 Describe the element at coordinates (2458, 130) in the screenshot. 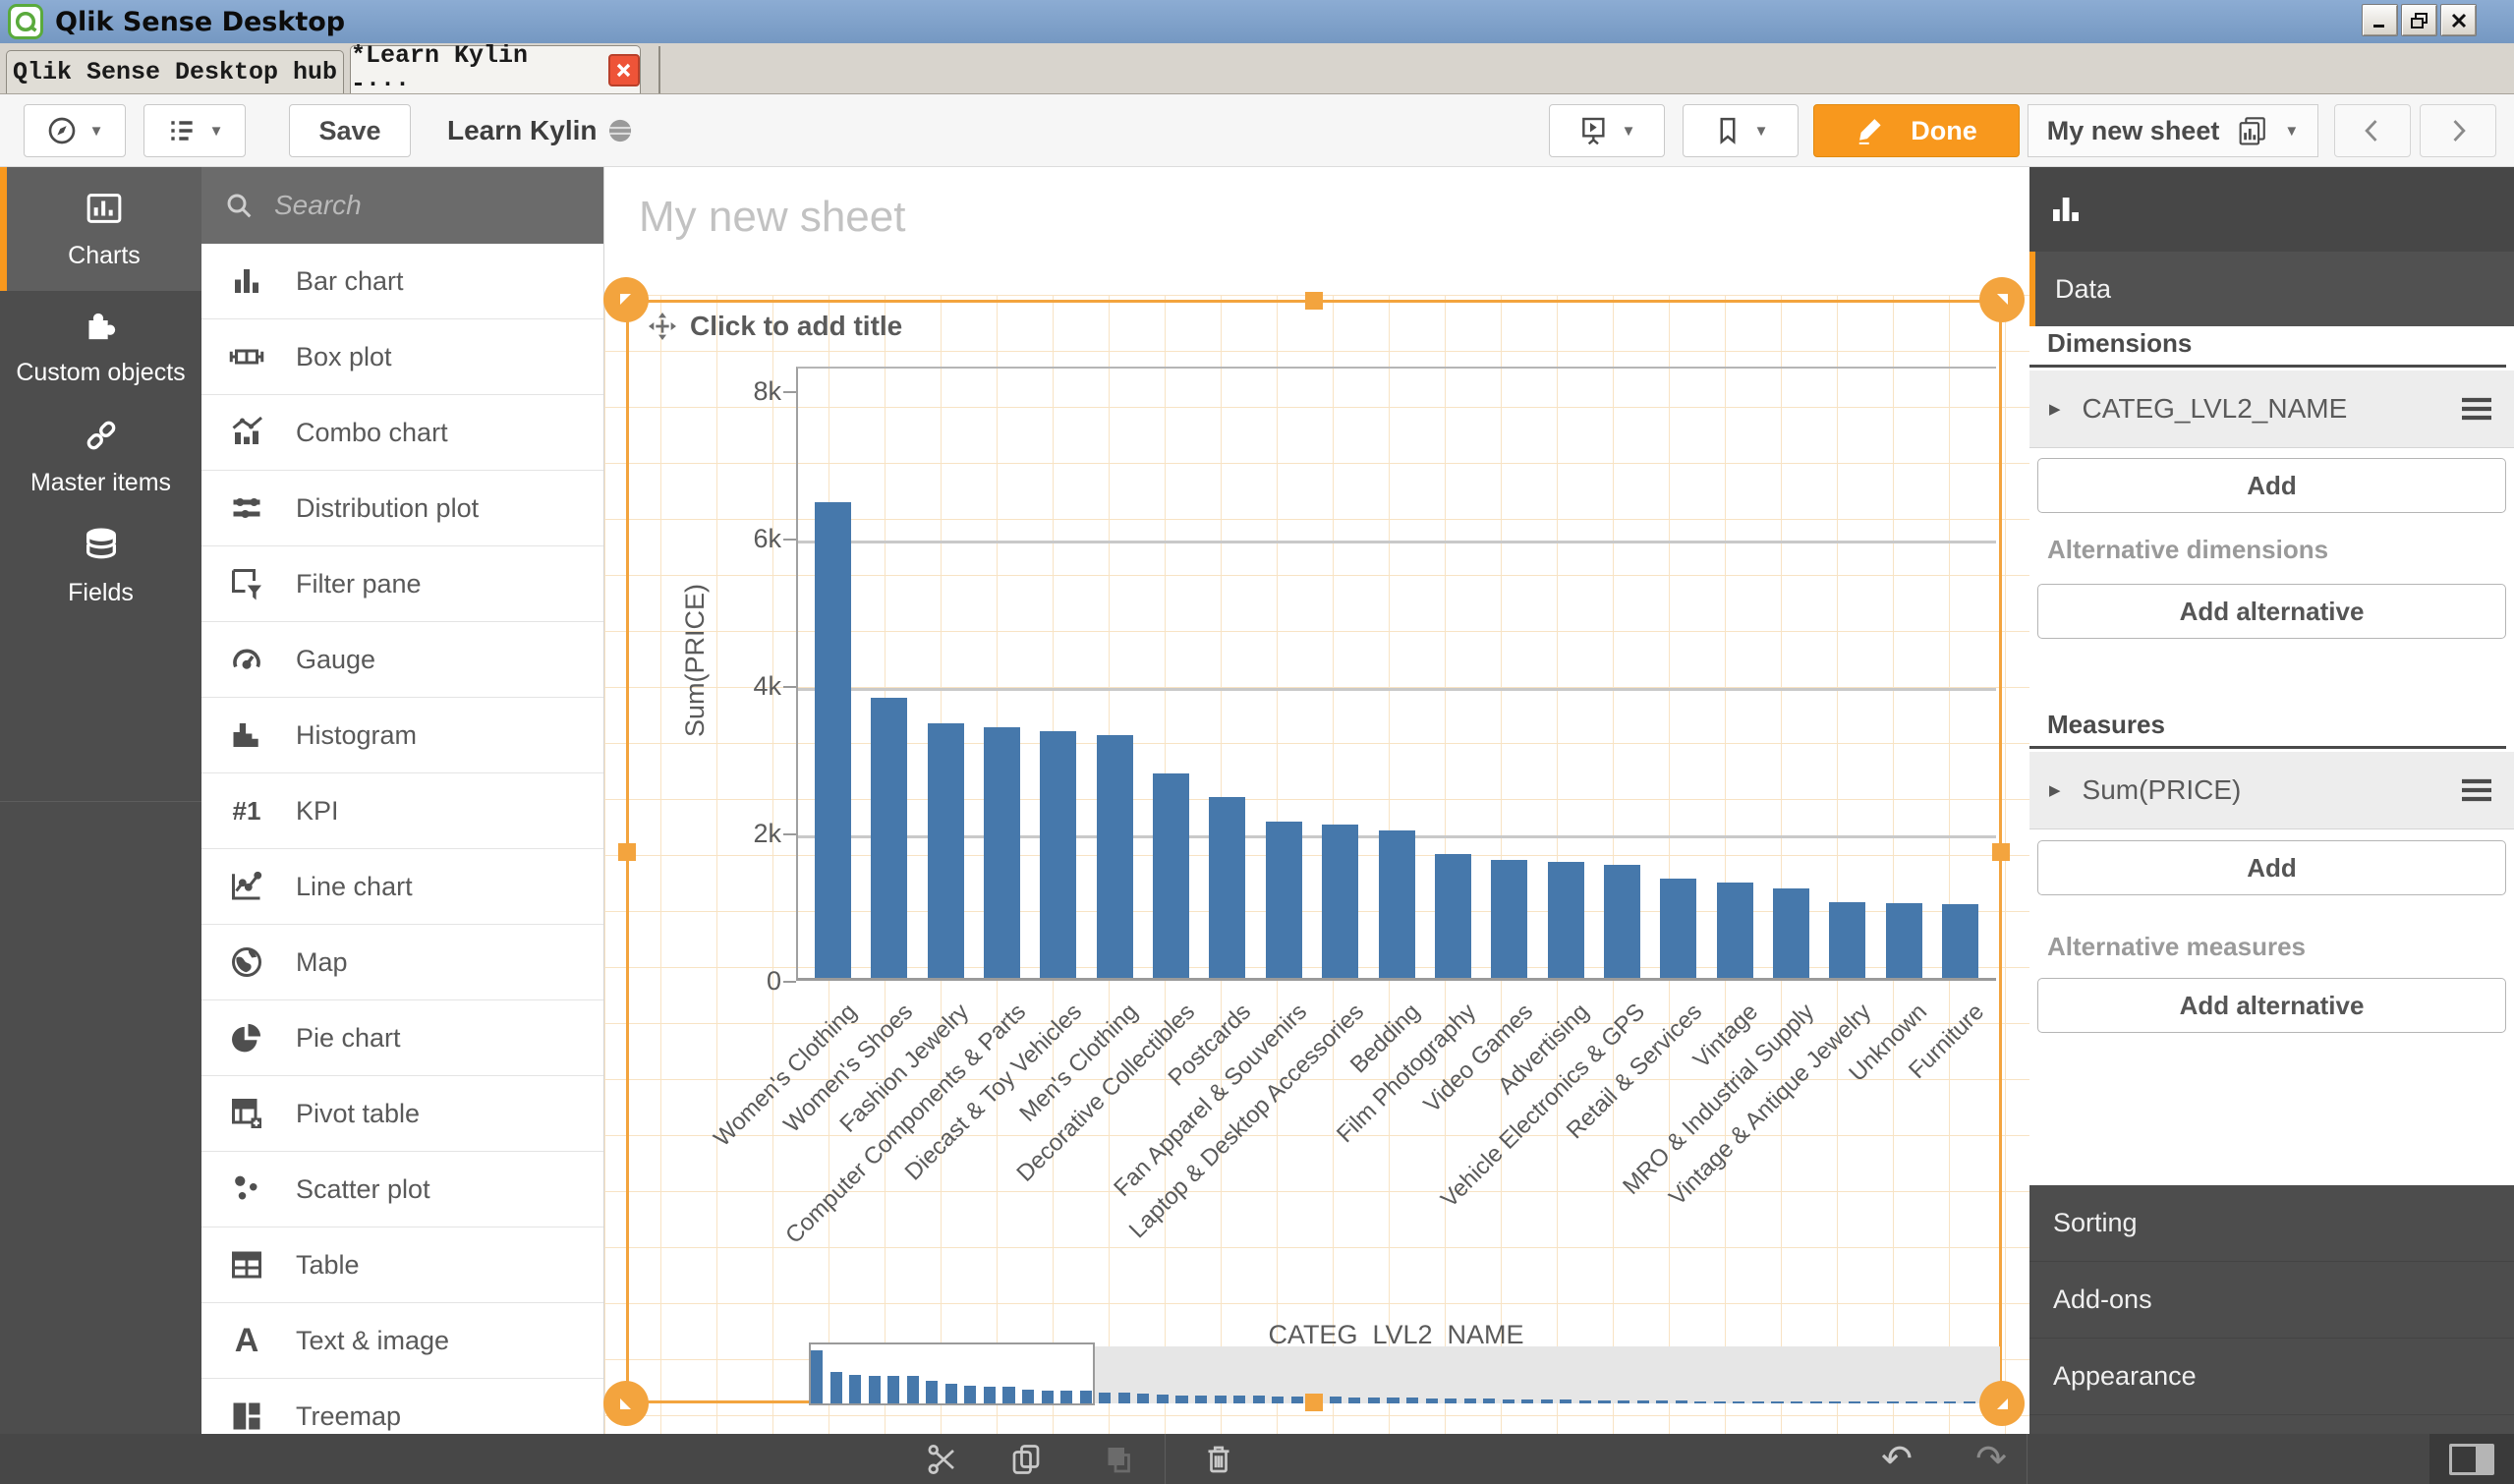

I see `next-sheet-button` at that location.